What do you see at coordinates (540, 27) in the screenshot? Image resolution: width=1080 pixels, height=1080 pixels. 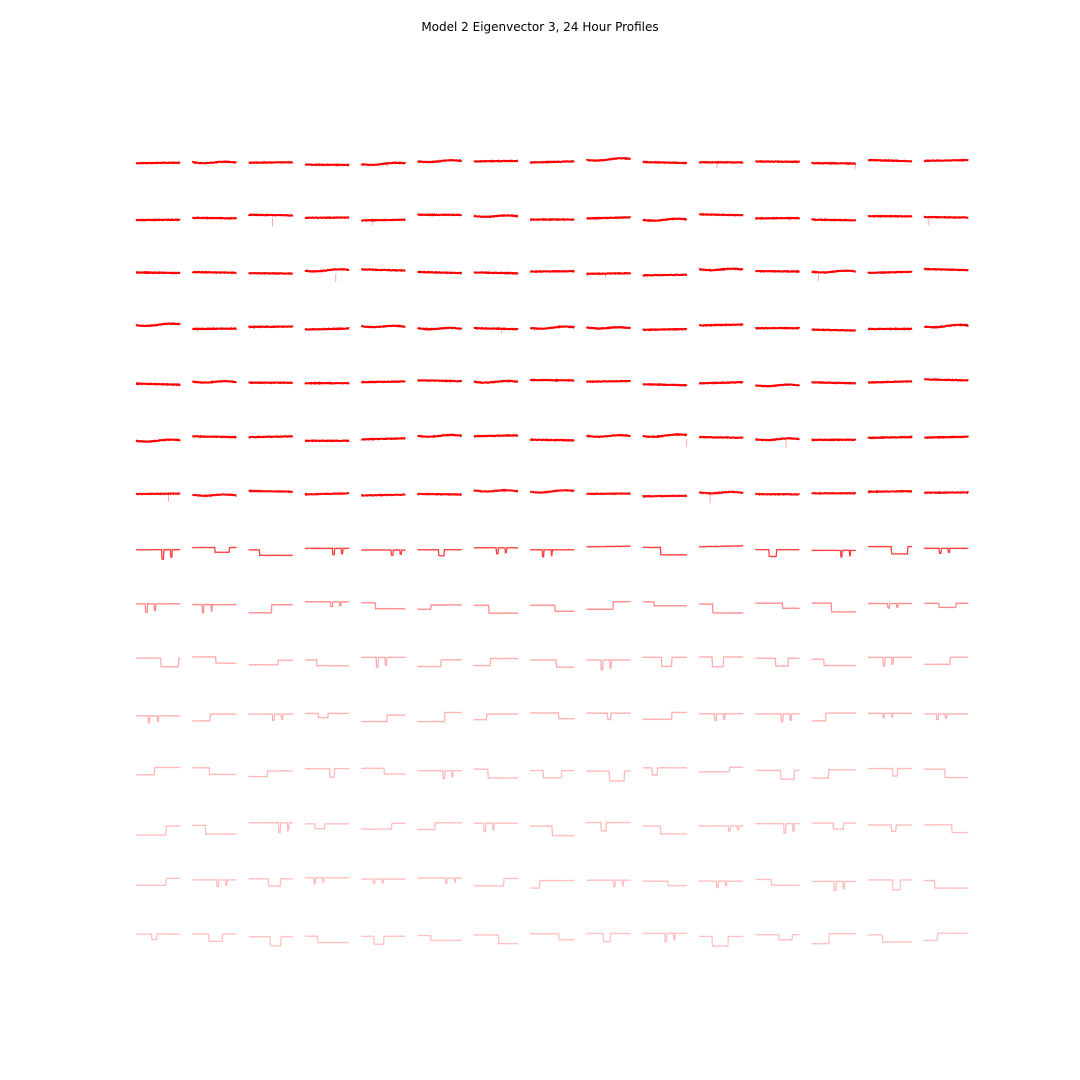 I see `chart-title: Model 2 Eigenvector 3, 24 Hour Profiles` at bounding box center [540, 27].